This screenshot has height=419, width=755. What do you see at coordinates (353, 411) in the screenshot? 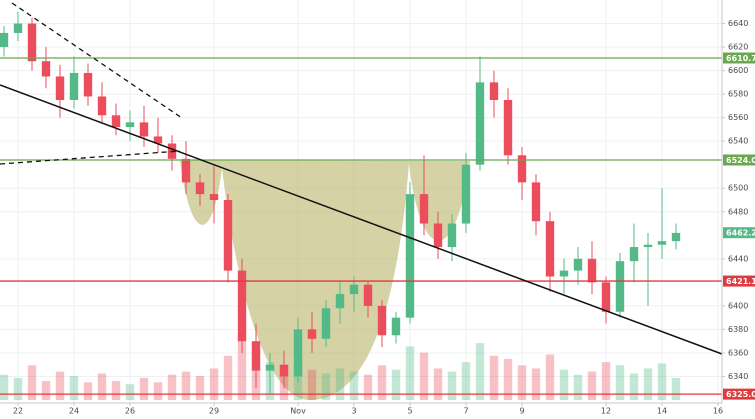
I see `x-tick-label: 3` at bounding box center [353, 411].